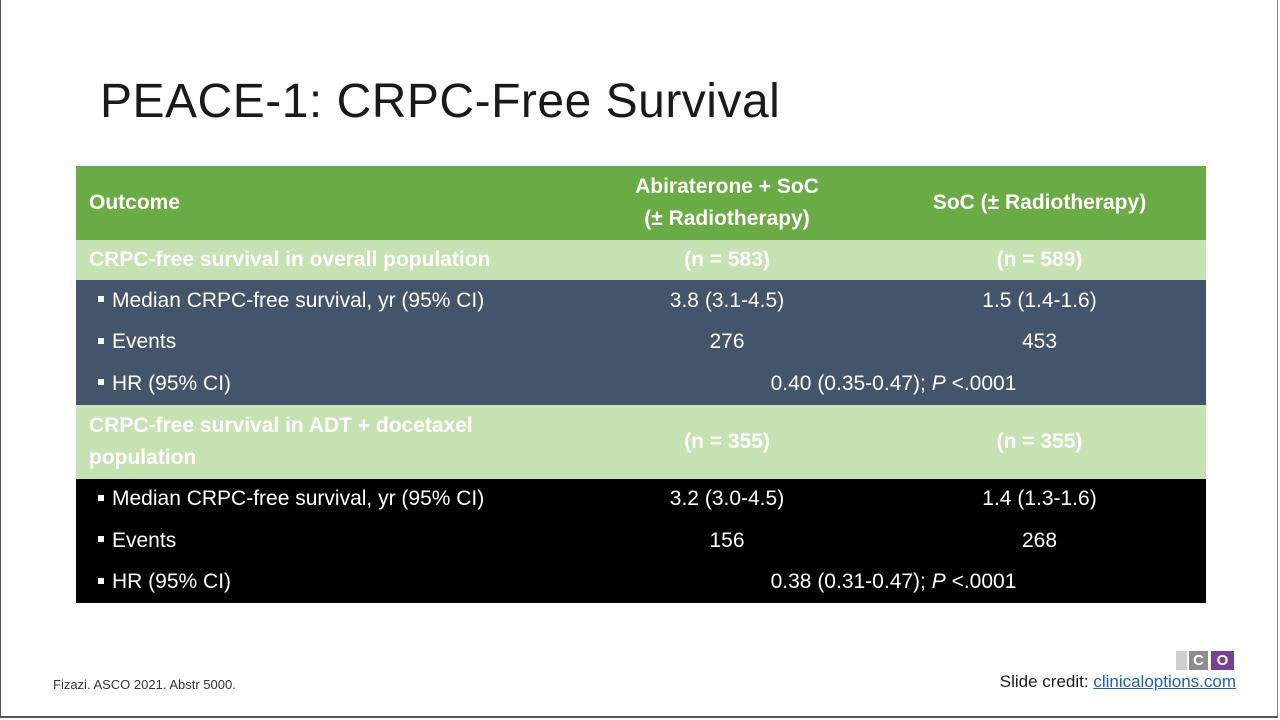 The height and width of the screenshot is (720, 1280). What do you see at coordinates (1039, 540) in the screenshot?
I see `cell-soc: 268` at bounding box center [1039, 540].